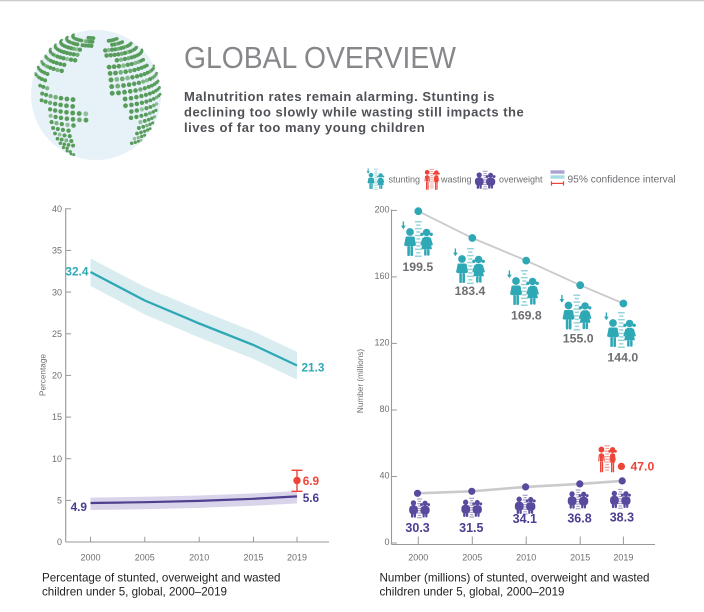  What do you see at coordinates (360, 381) in the screenshot?
I see `svg-text: Number (millions)` at bounding box center [360, 381].